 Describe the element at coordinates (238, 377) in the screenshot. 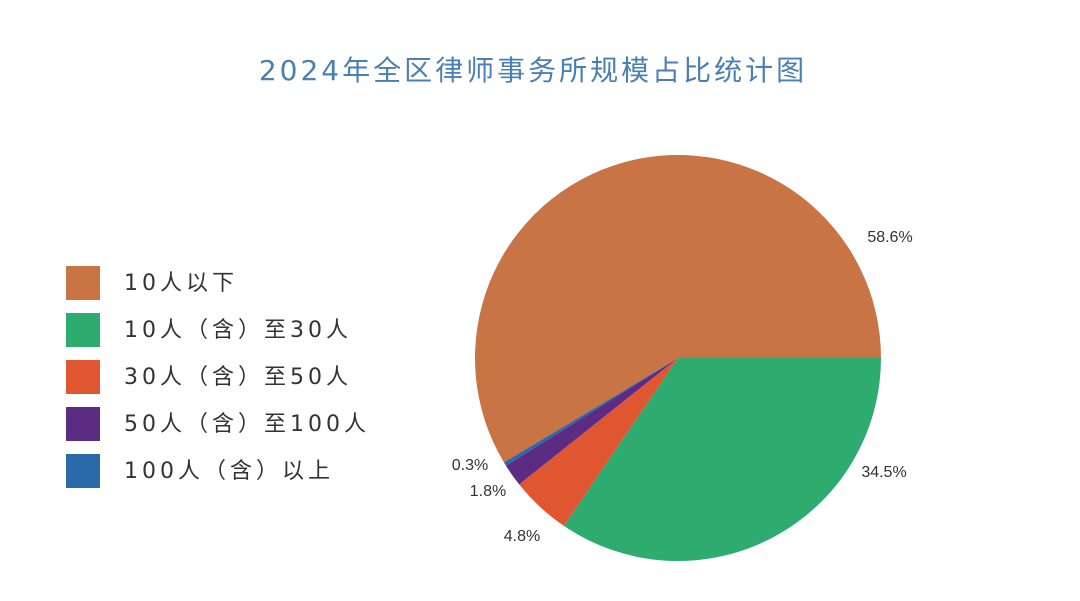

I see `legend-label: 30人（含）至50人` at that location.